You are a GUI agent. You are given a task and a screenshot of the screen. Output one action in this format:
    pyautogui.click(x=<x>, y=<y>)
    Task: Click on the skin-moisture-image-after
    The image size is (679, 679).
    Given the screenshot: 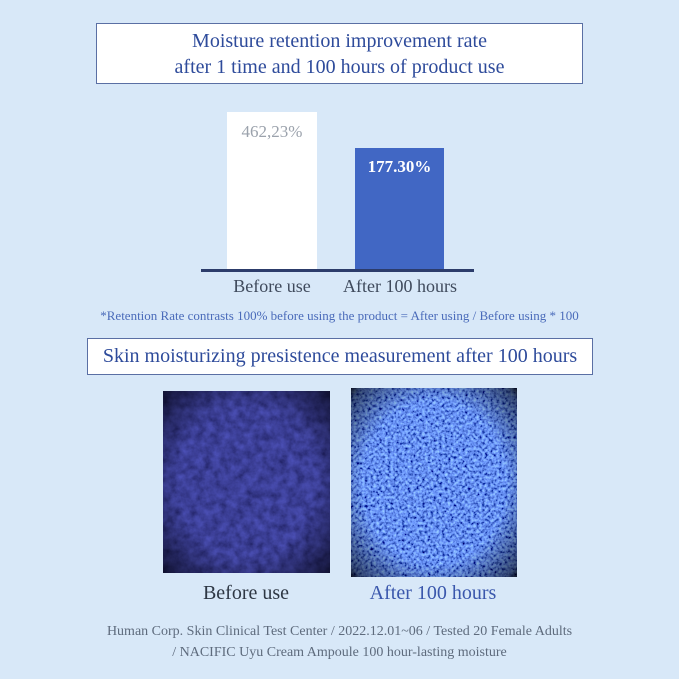 What is the action you would take?
    pyautogui.click(x=434, y=482)
    